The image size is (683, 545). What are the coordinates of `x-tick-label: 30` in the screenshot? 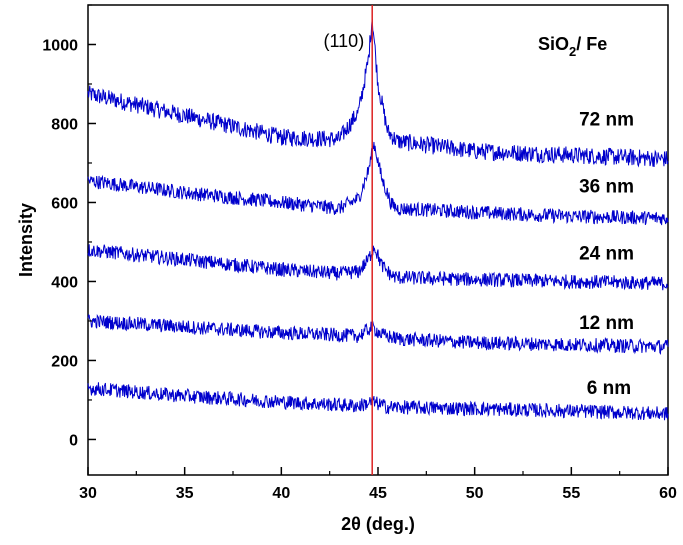 It's located at (88, 493).